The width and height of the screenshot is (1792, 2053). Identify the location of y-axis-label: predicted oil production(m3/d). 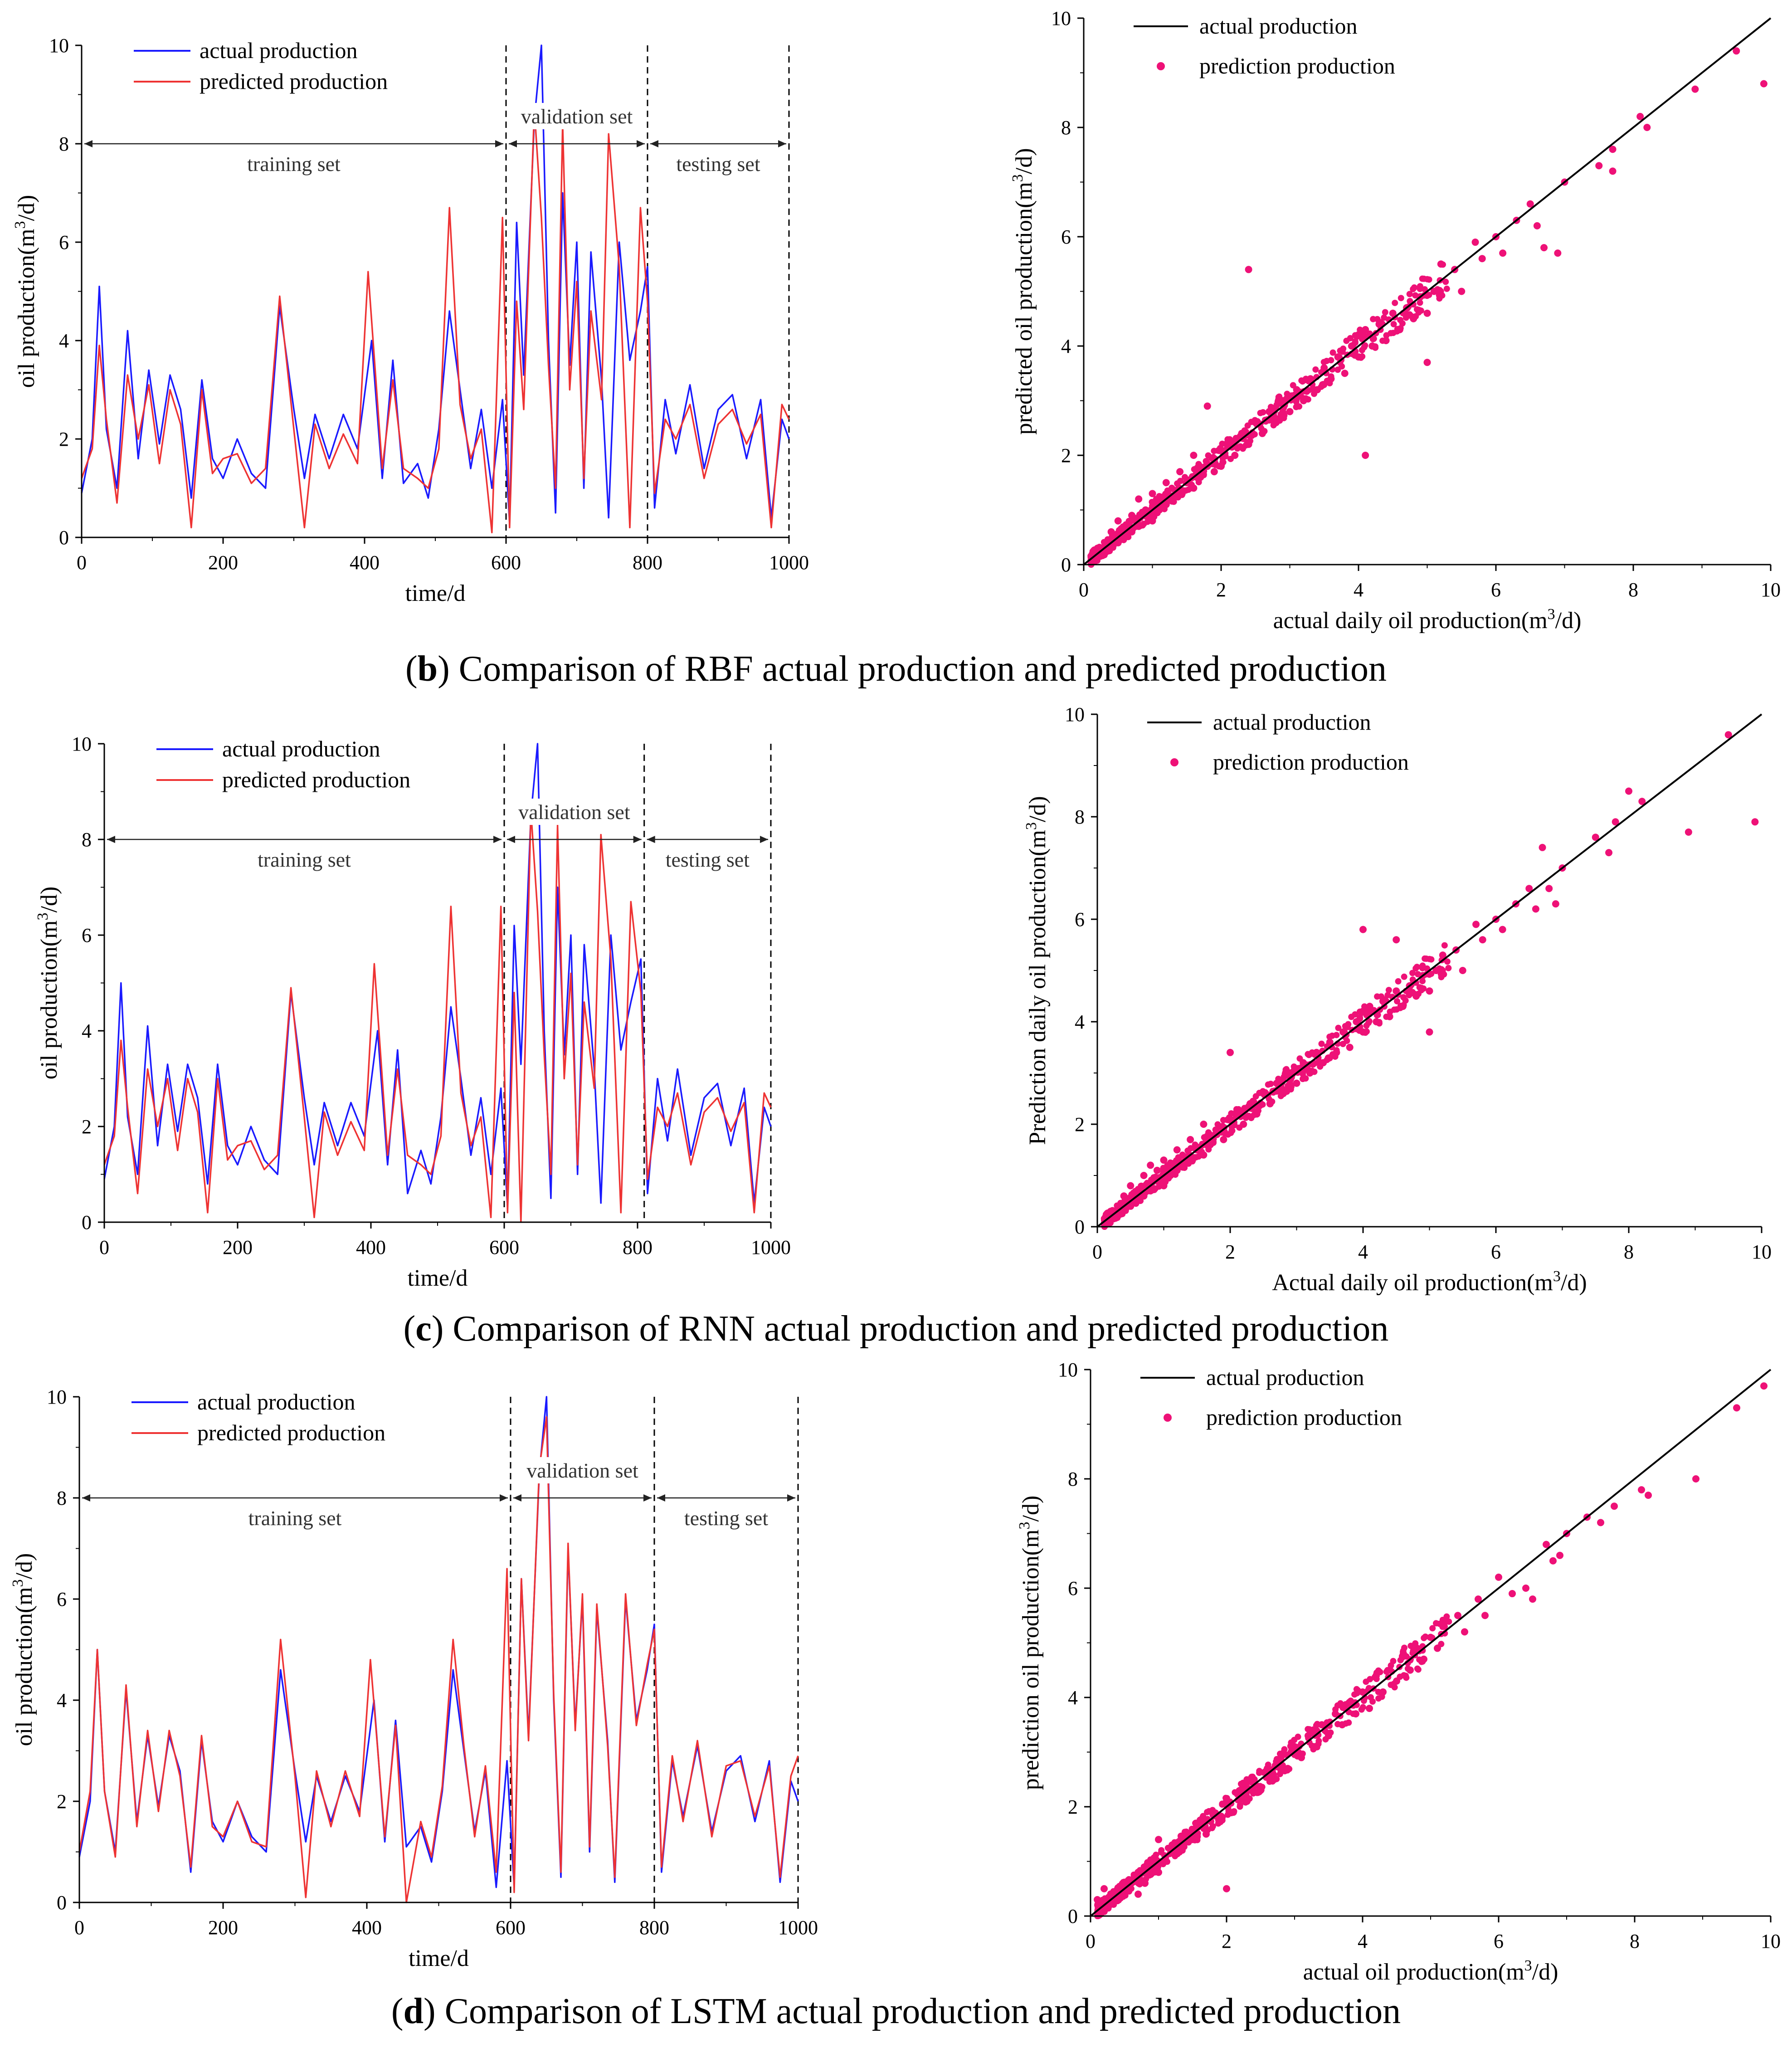
(1023, 291).